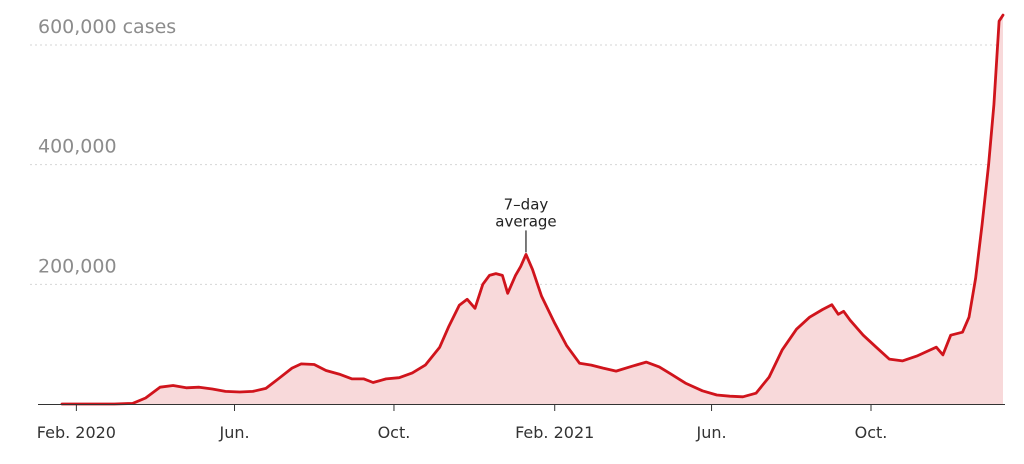 The width and height of the screenshot is (1024, 464). Describe the element at coordinates (77, 266) in the screenshot. I see `y-tick-label: 200,000` at that location.